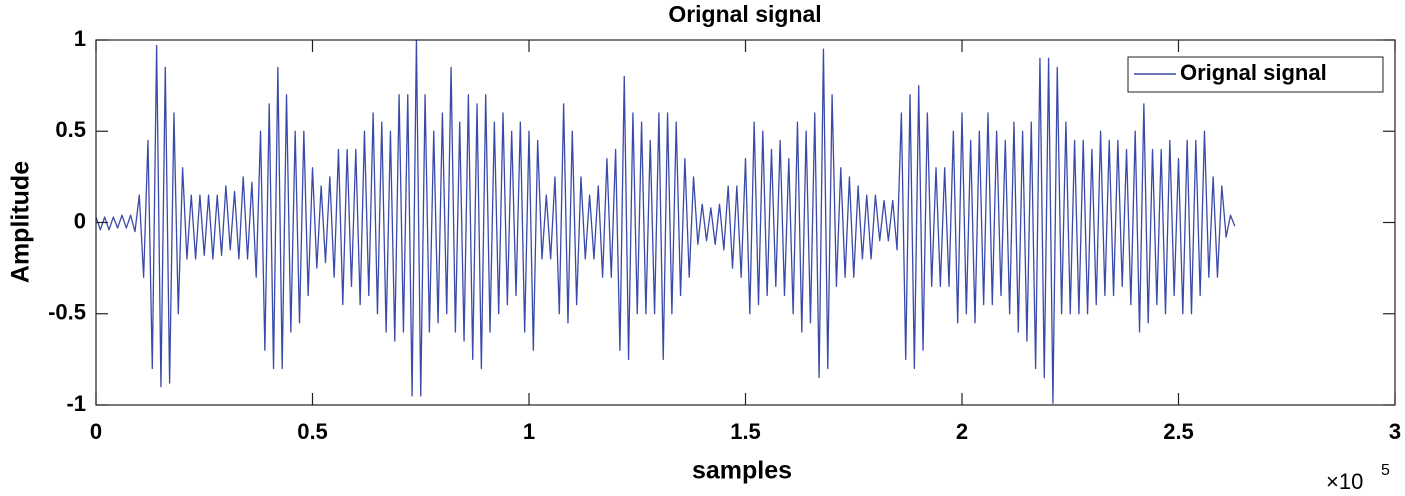 This screenshot has width=1405, height=496. I want to click on legend-label: Orignal signal, so click(1253, 72).